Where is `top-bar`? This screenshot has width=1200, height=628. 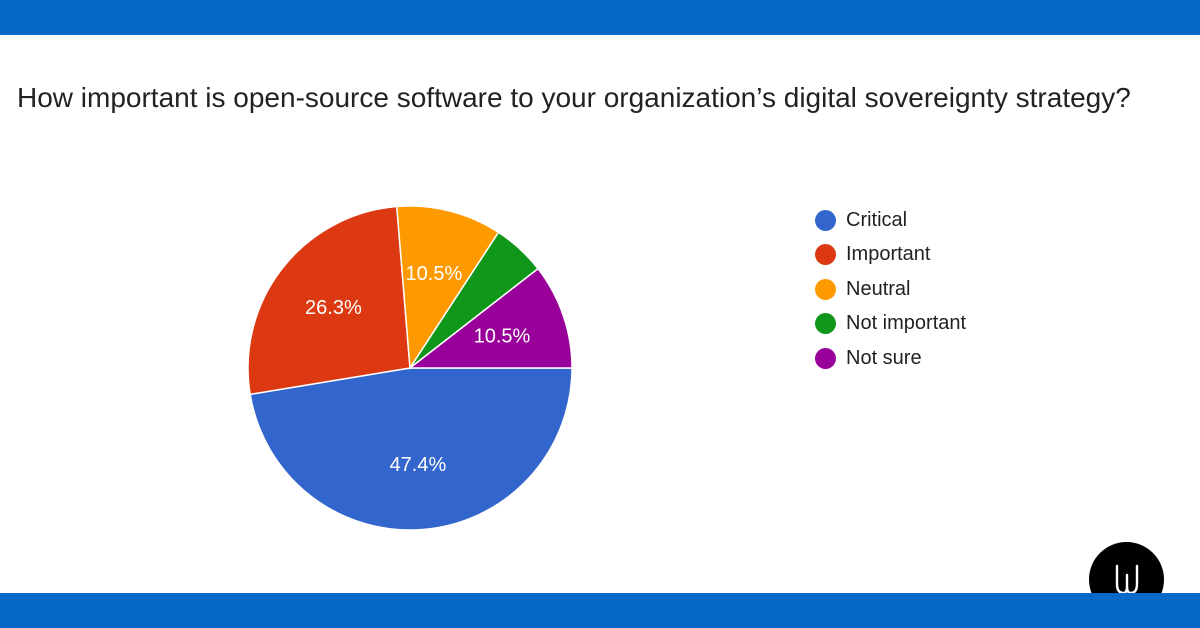 top-bar is located at coordinates (600, 17).